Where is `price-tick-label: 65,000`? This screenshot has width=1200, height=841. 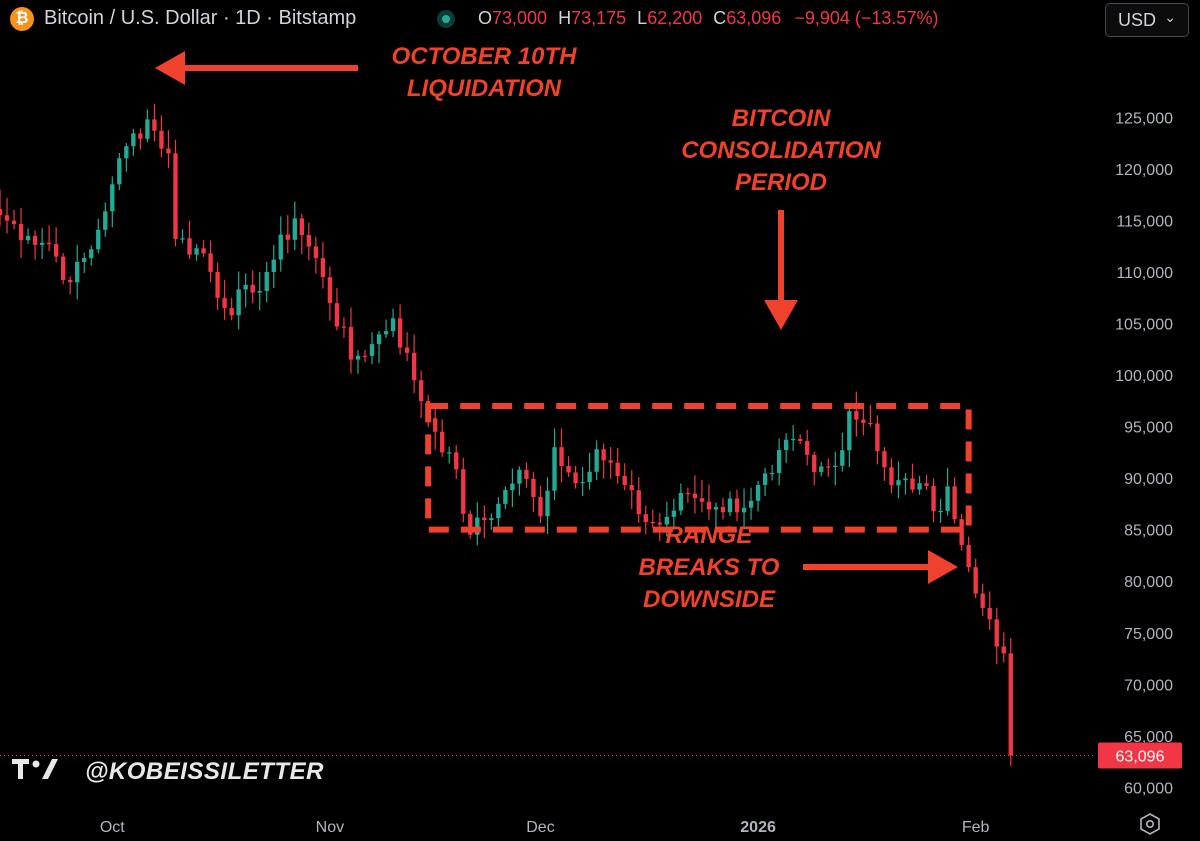
price-tick-label: 65,000 is located at coordinates (1148, 737).